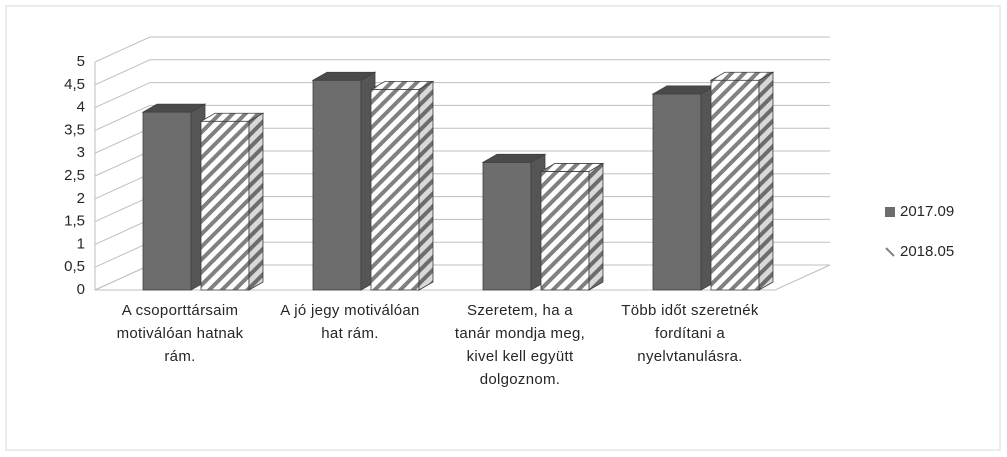 The width and height of the screenshot is (1007, 457). Describe the element at coordinates (74, 221) in the screenshot. I see `y-tick-label: 1,5` at that location.